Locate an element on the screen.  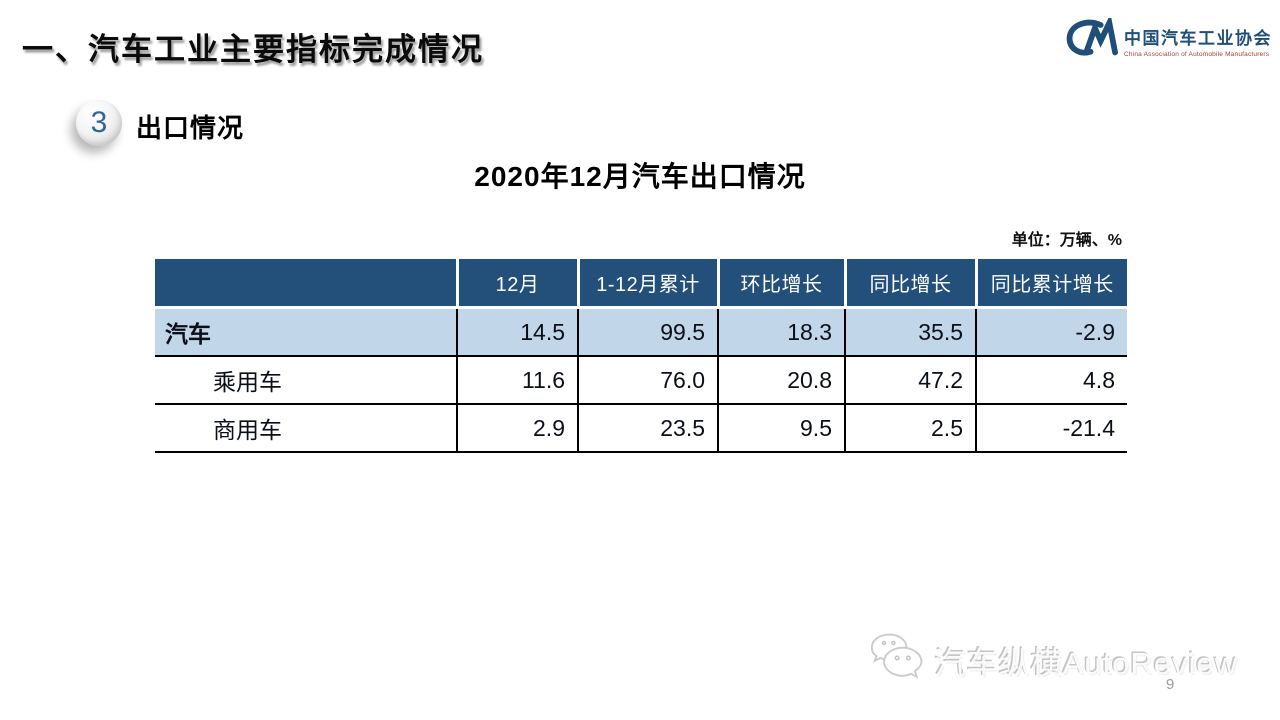
table-row-passenger: 乘用车 11.6 76.0 20.8 47.2 4.8 is located at coordinates (641, 380).